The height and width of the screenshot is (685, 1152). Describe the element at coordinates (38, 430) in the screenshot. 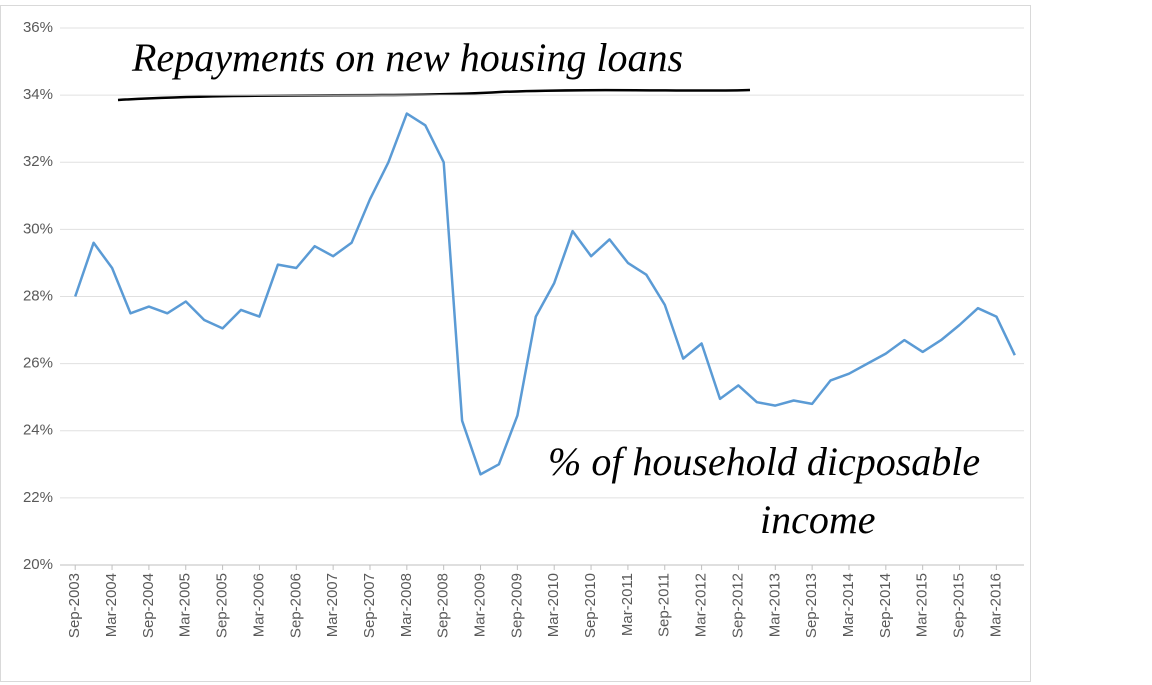

I see `y-tick-label: 24%` at that location.